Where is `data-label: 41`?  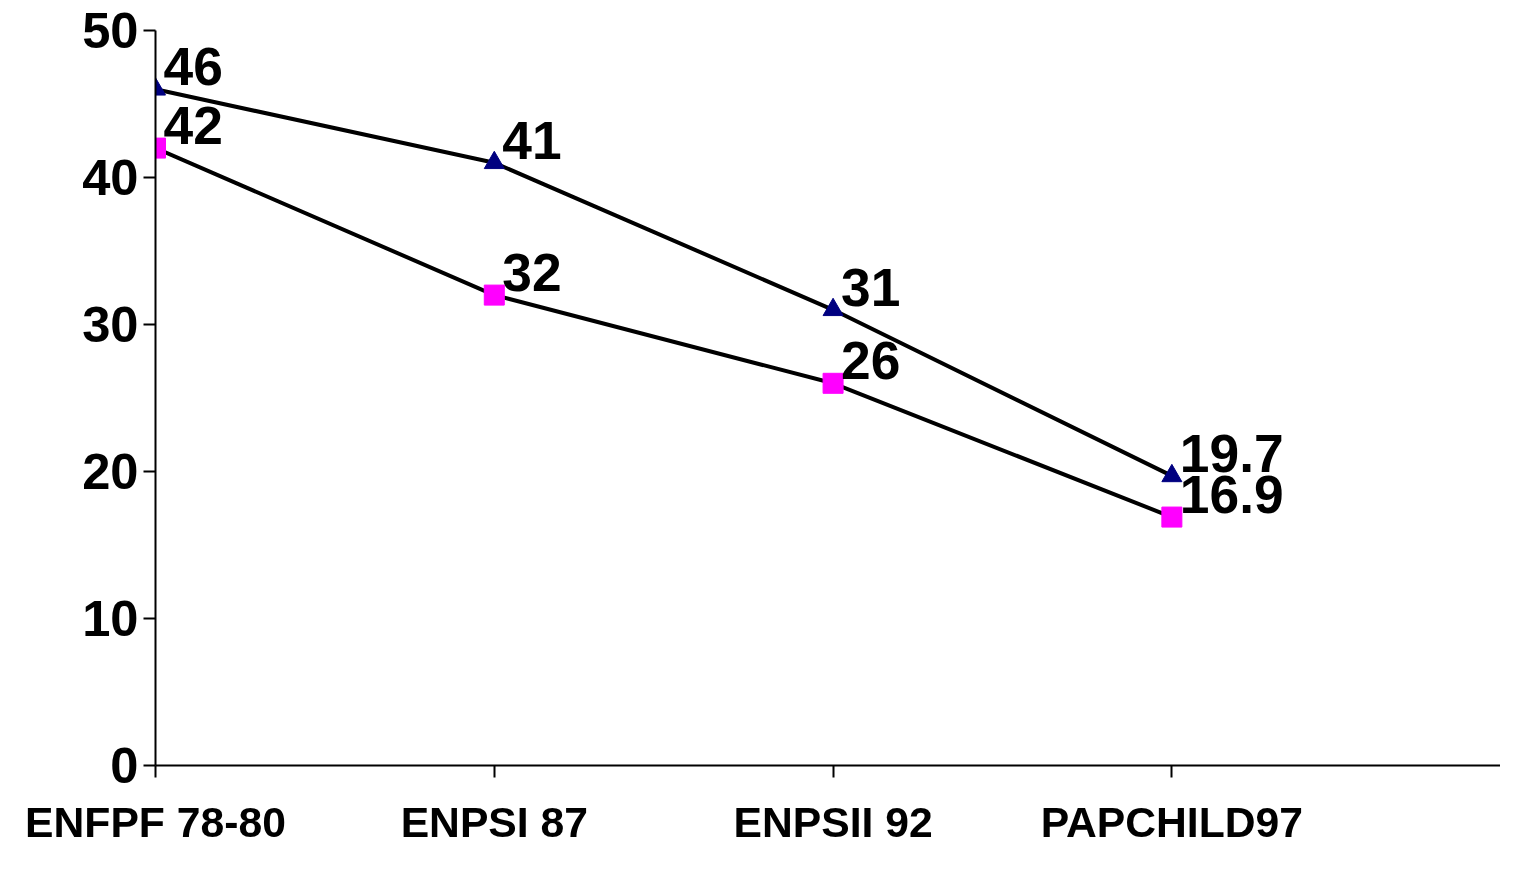
data-label: 41 is located at coordinates (532, 140).